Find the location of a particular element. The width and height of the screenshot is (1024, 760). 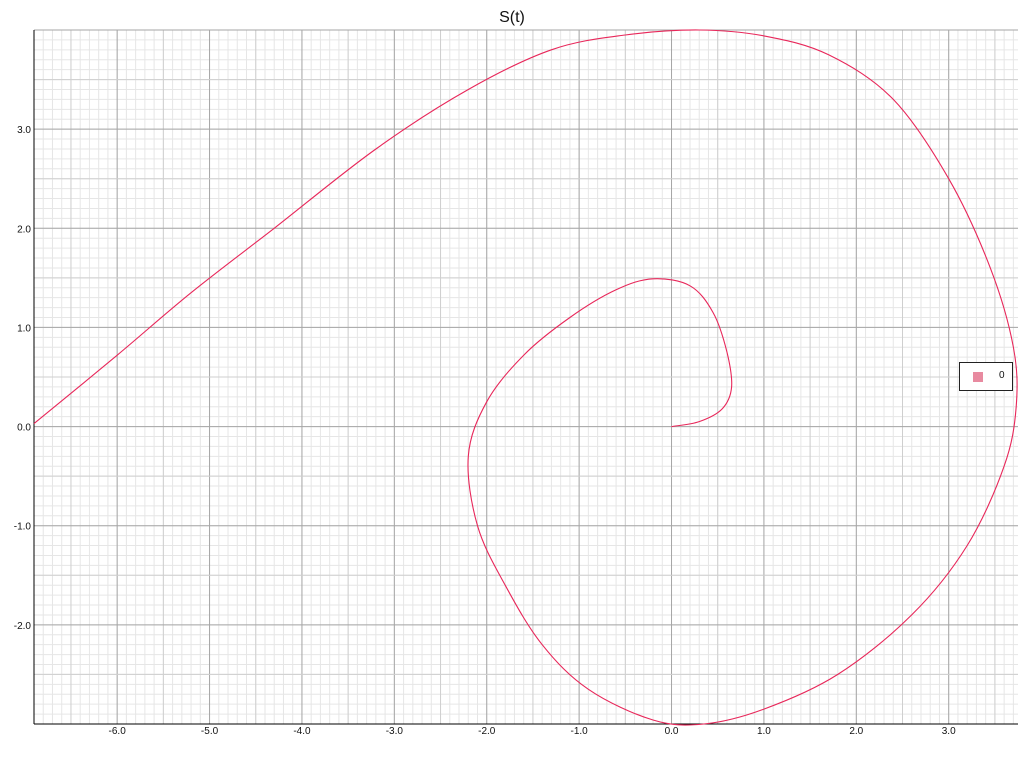

x-tick-label: -6.0 is located at coordinates (118, 731).